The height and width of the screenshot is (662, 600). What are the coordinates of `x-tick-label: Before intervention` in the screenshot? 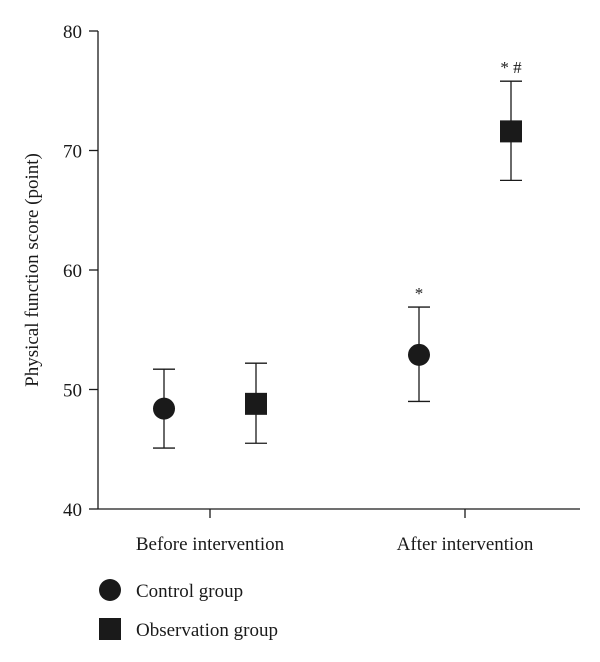 It's located at (210, 544).